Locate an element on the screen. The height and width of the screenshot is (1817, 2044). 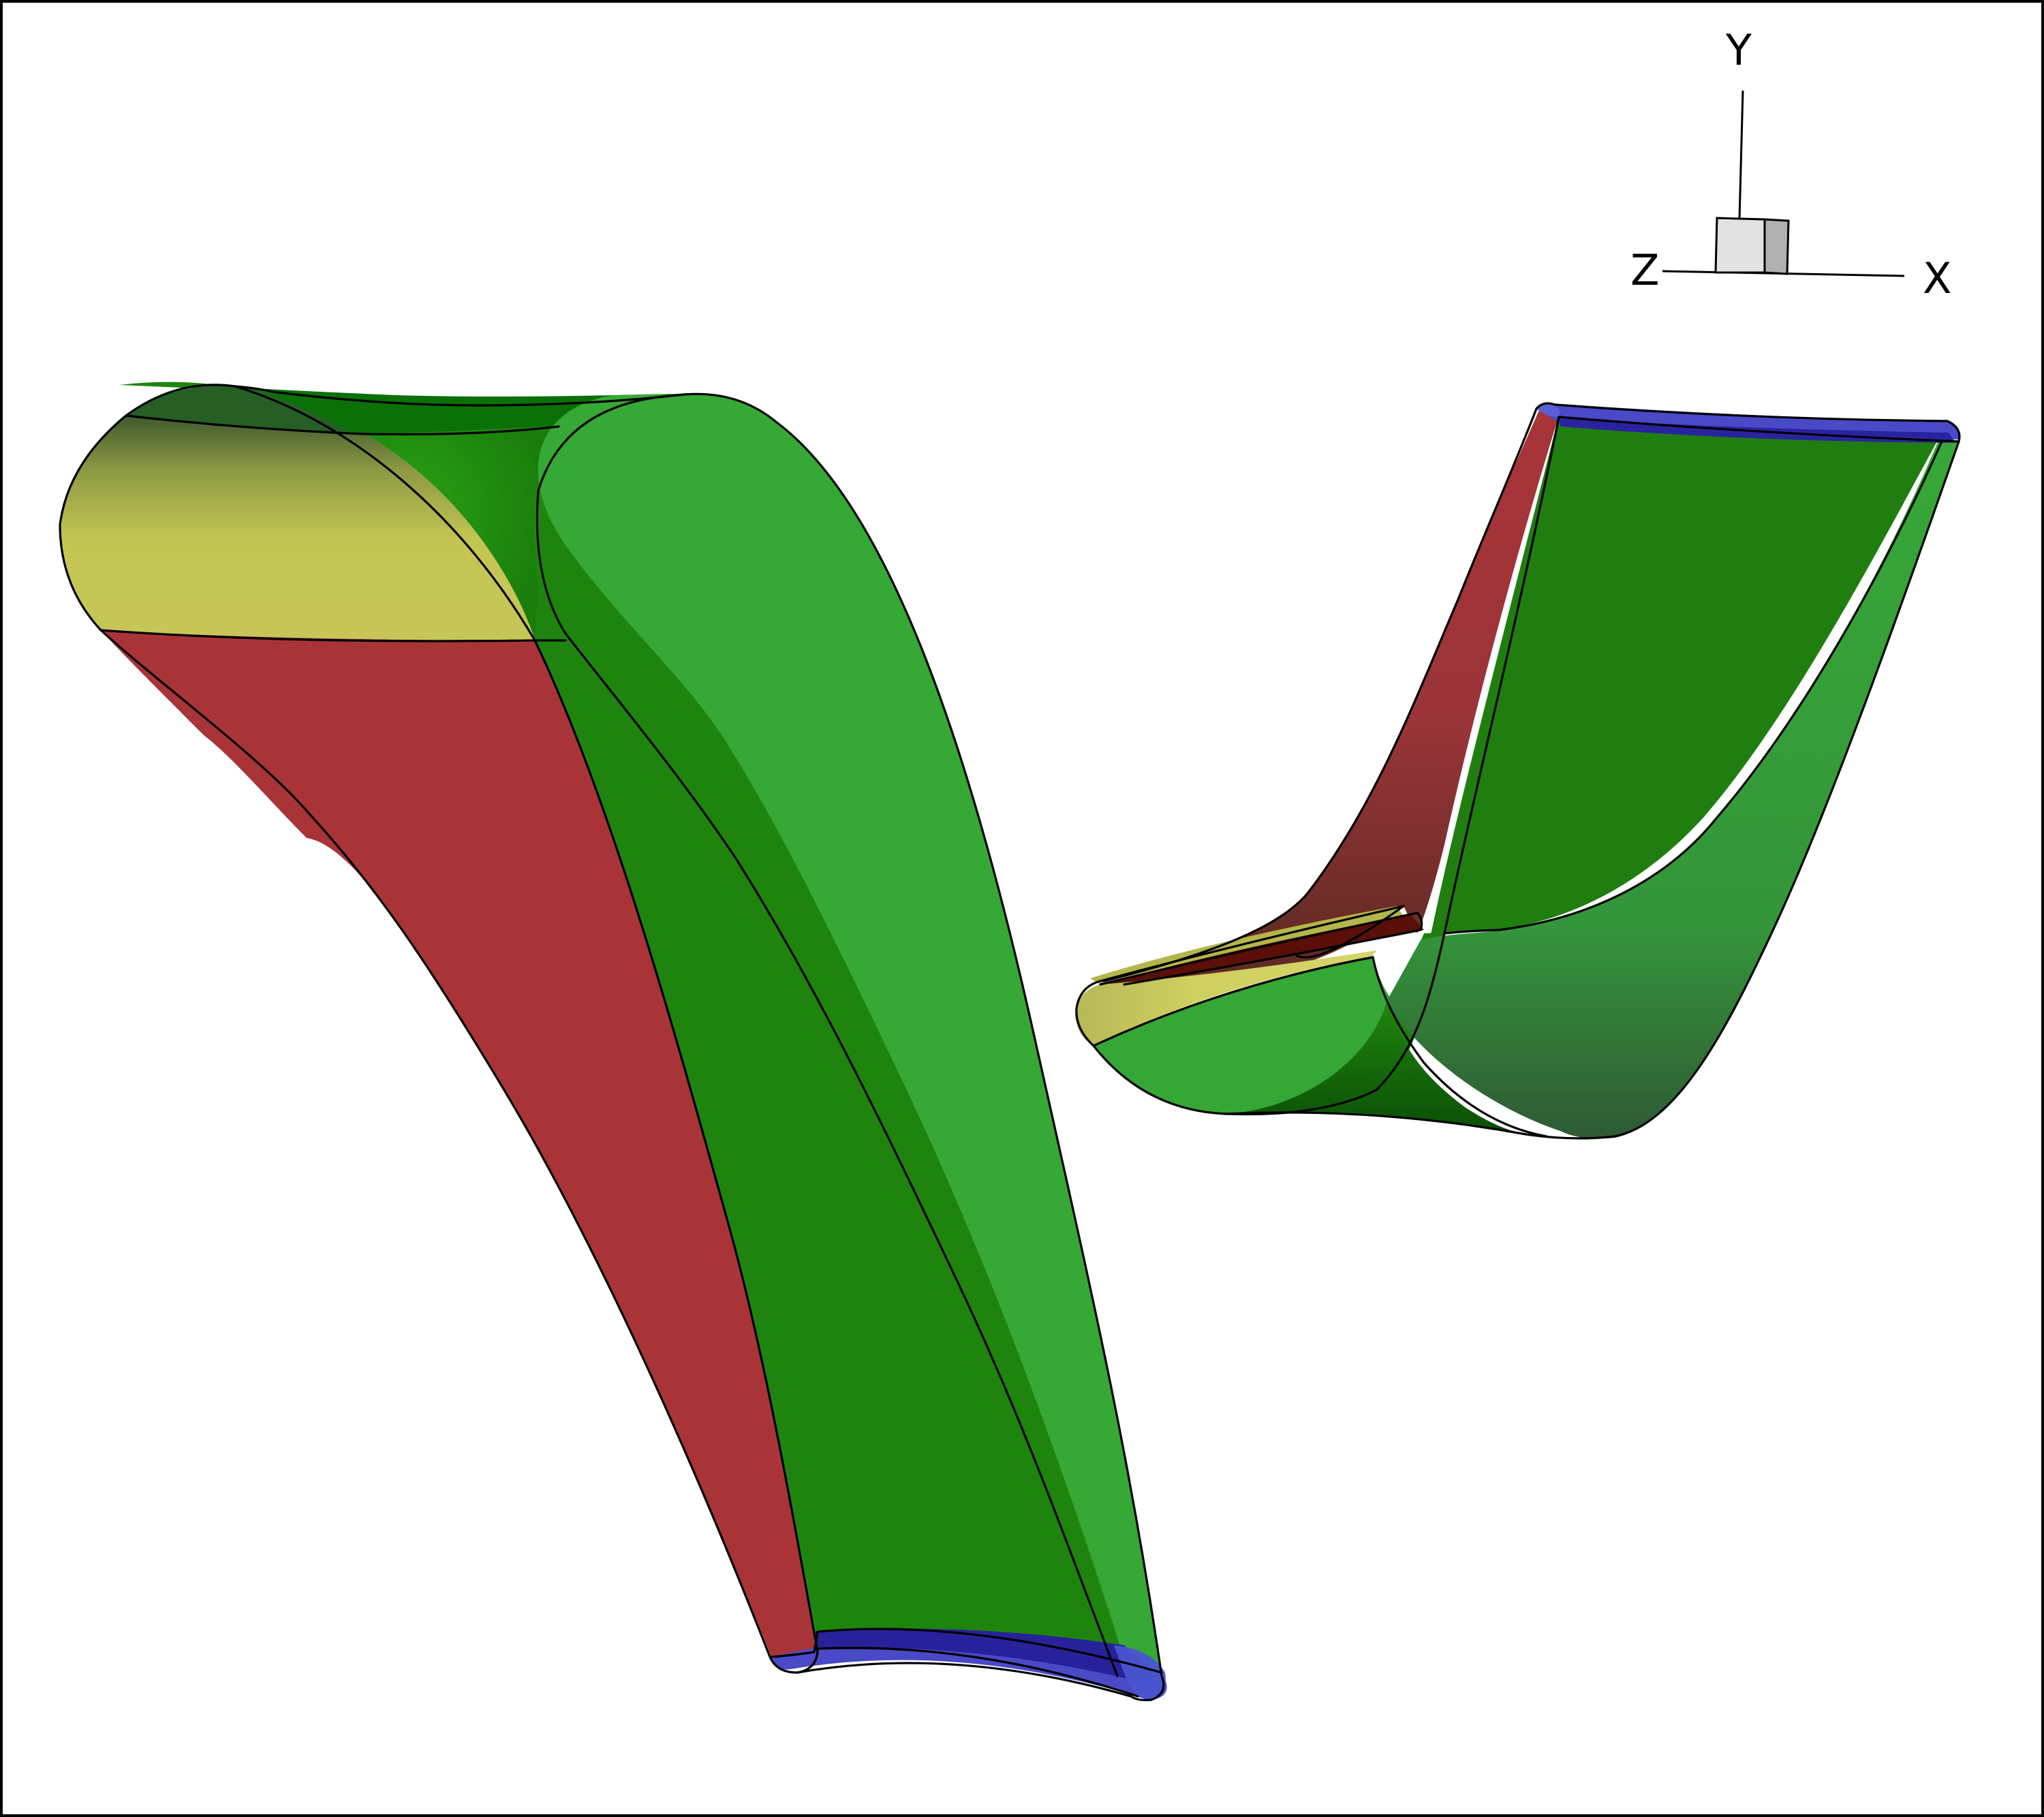
right-blade-dark-channel is located at coordinates (1262, 951).